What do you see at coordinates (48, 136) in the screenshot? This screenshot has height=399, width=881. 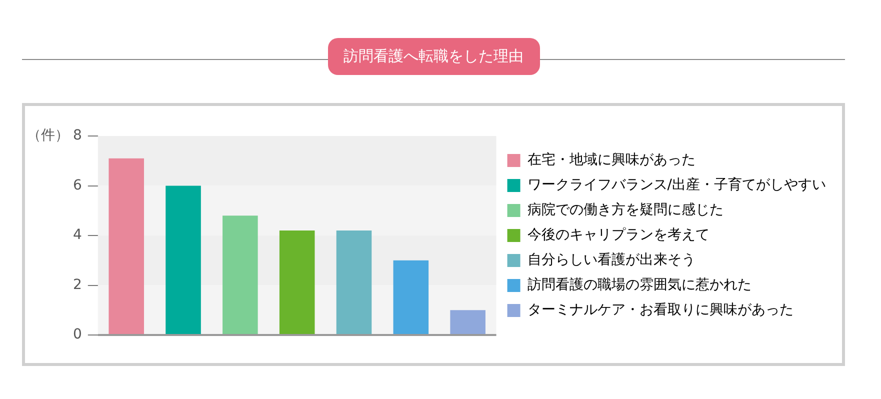 I see `y-axis-title: （件）` at bounding box center [48, 136].